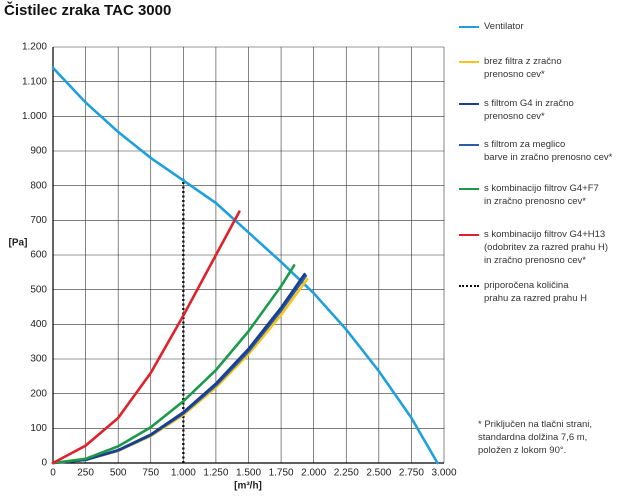 The image size is (620, 496). Describe the element at coordinates (183, 473) in the screenshot. I see `x-tick-label: 1.000` at that location.